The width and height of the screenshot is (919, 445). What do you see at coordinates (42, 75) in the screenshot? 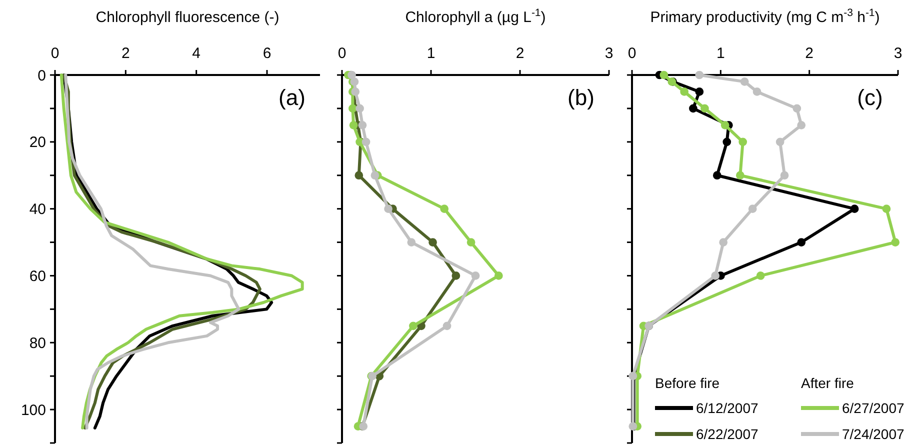
I see `y-tick-label: 0` at bounding box center [42, 75].